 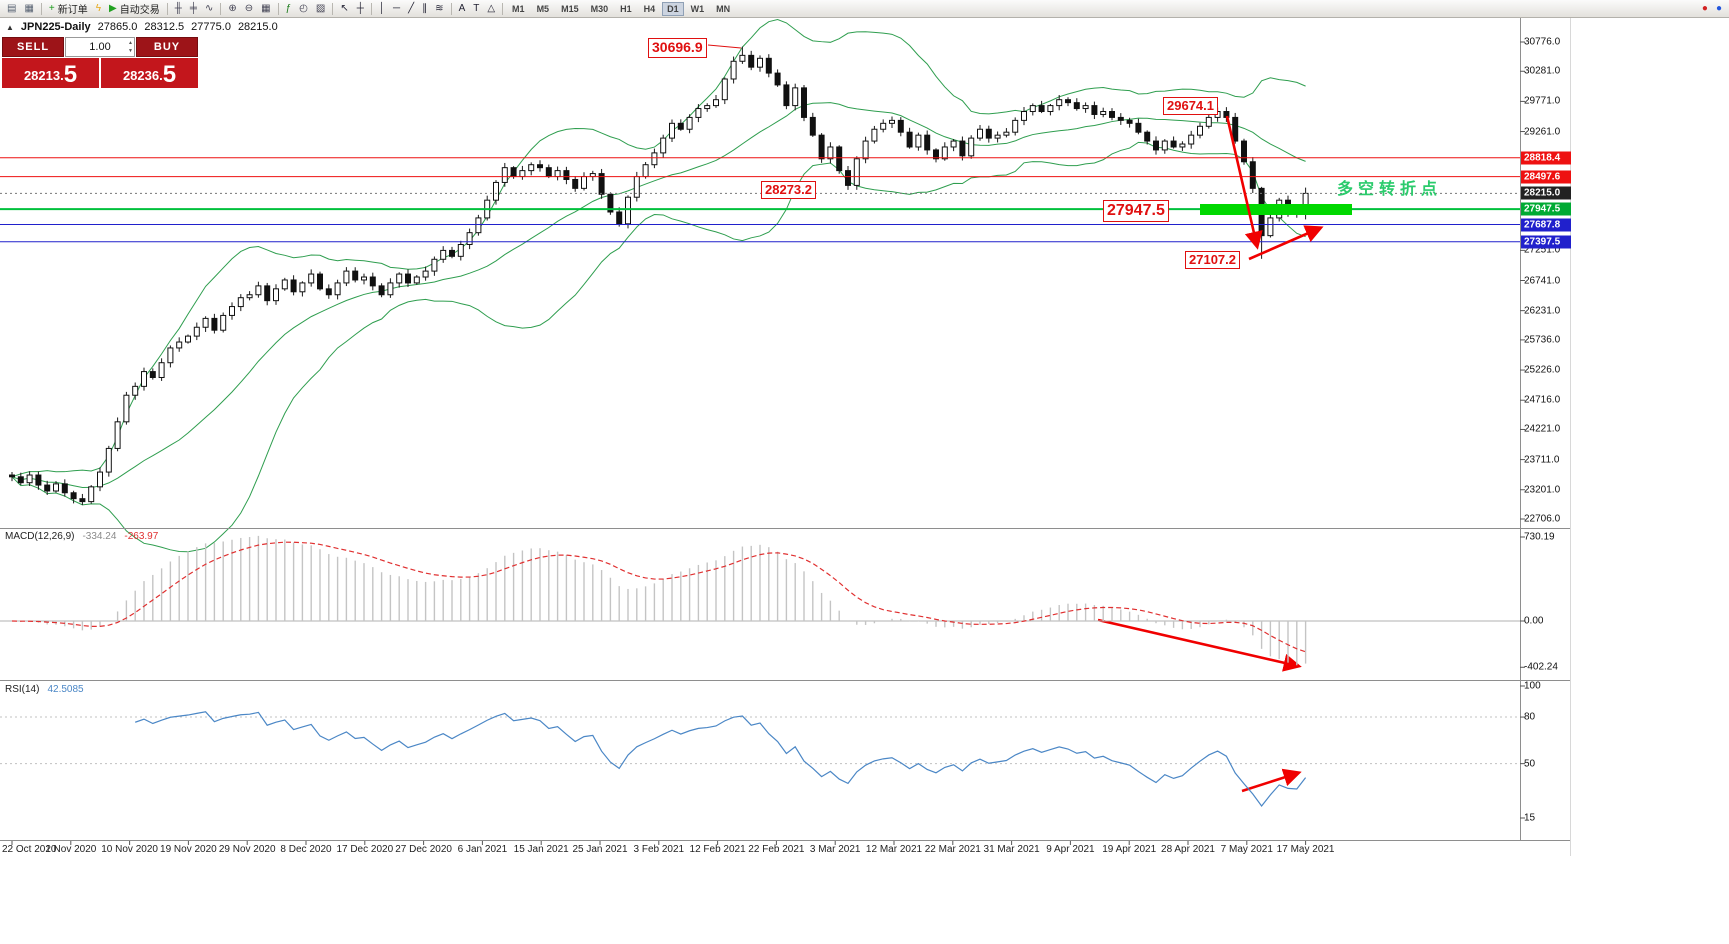 What do you see at coordinates (1542, 250) in the screenshot?
I see `price-tick-label: 27251.0` at bounding box center [1542, 250].